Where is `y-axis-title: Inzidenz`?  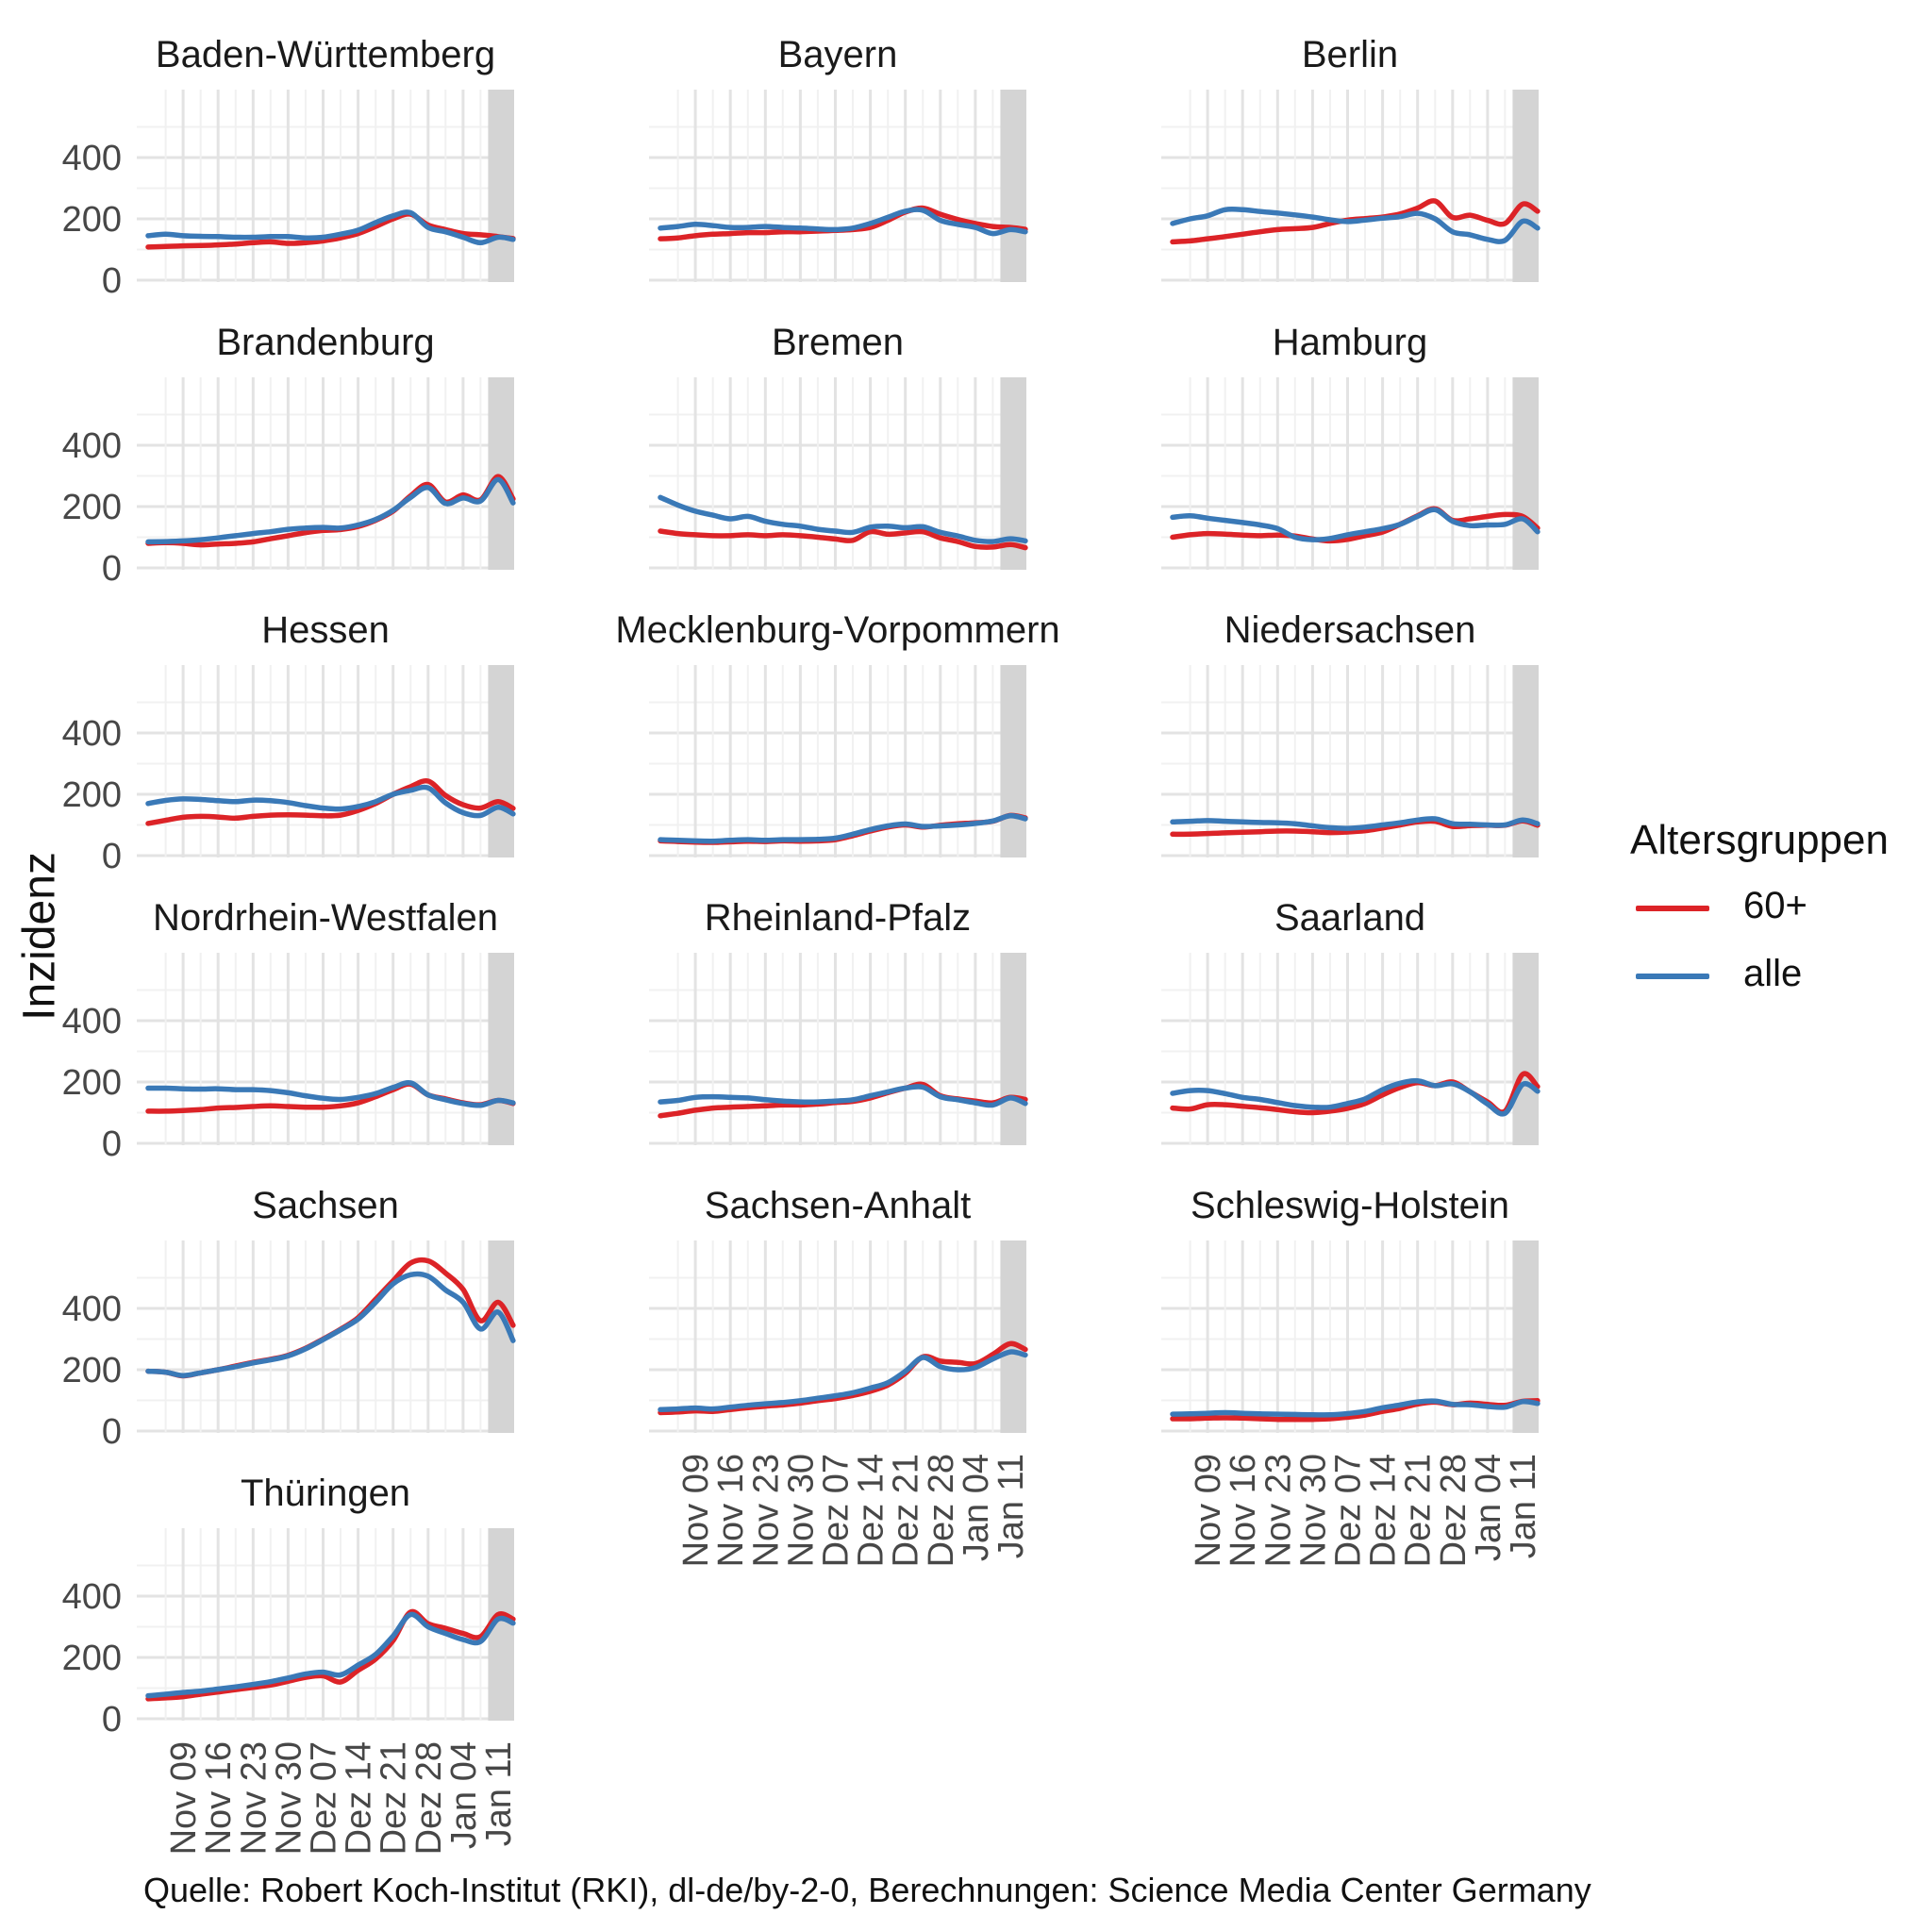
y-axis-title: Inzidenz is located at coordinates (39, 936).